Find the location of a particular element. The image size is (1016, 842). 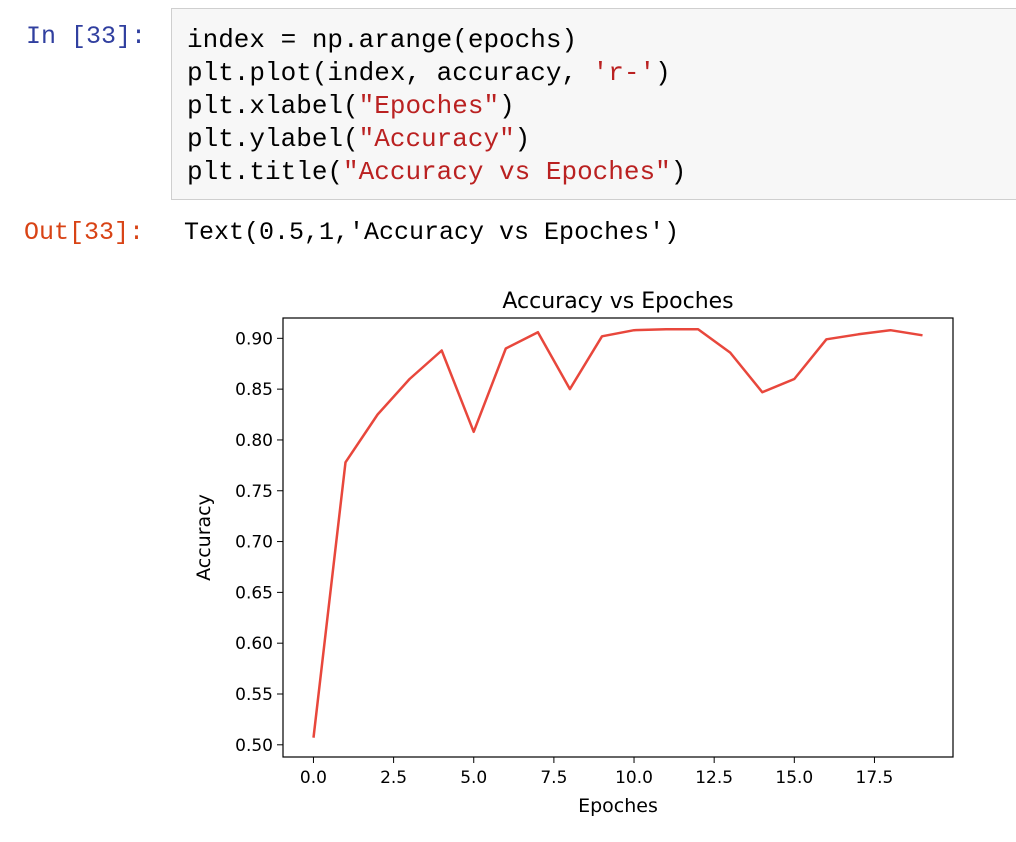

output-prompt: Out[33]: is located at coordinates (84, 232).